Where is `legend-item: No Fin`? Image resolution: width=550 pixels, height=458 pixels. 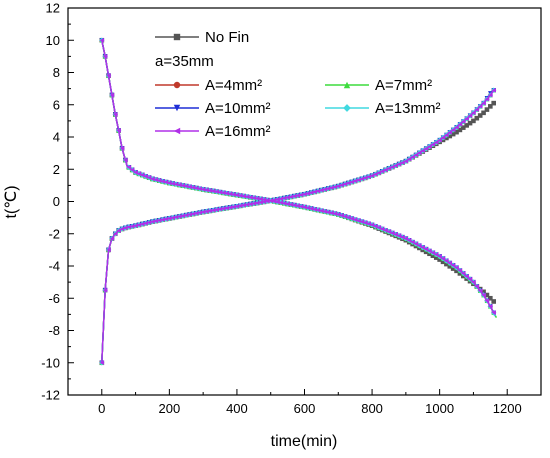
legend-item: No Fin is located at coordinates (202, 37).